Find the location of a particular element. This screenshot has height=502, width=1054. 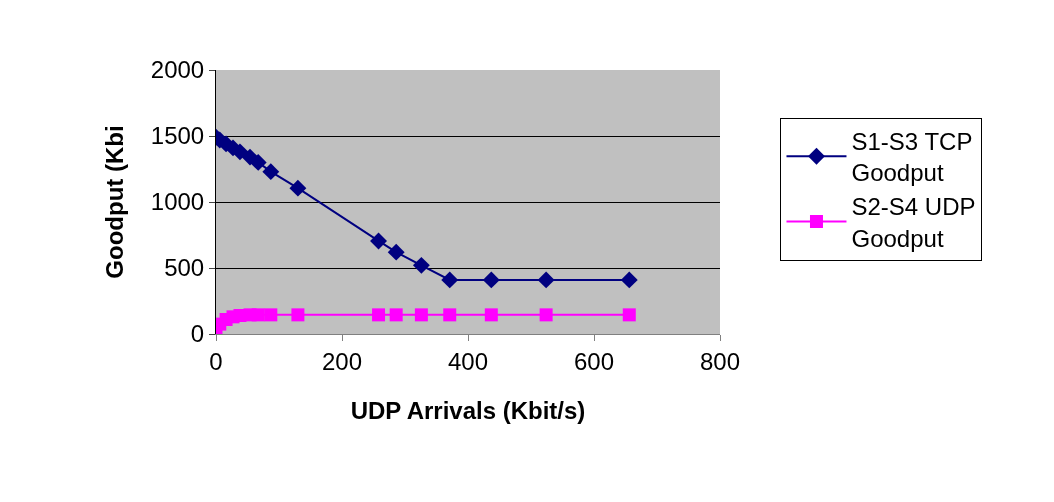

x-tick-label: 200 is located at coordinates (342, 361).